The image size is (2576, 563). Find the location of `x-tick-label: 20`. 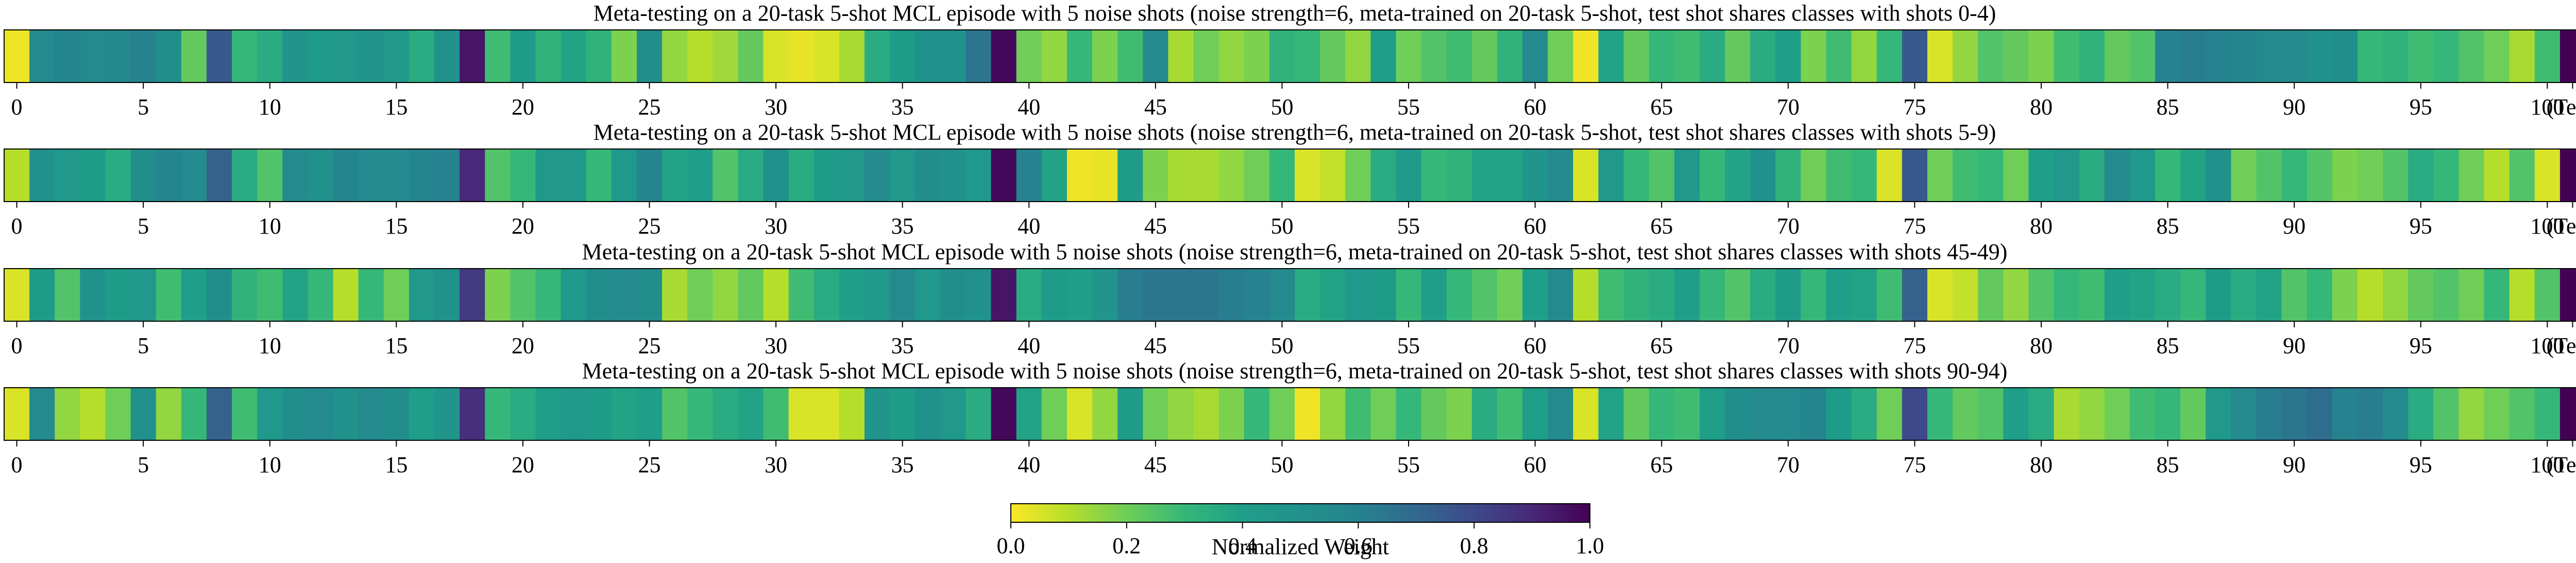

x-tick-label: 20 is located at coordinates (523, 464).